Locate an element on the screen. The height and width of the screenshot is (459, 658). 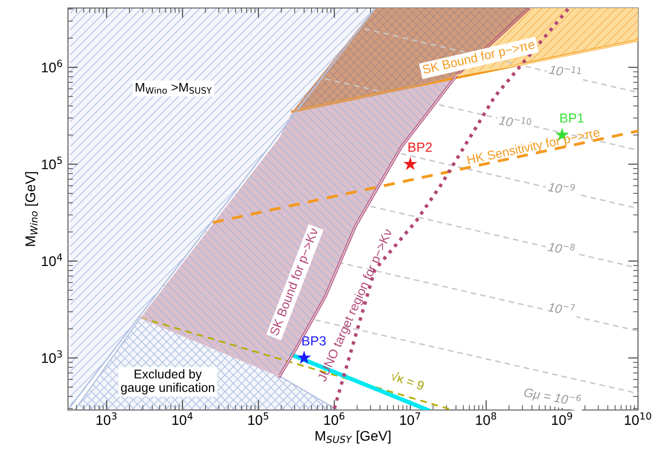
y-axis-title: M$_{Wino}$ [GeV] is located at coordinates (31, 209).